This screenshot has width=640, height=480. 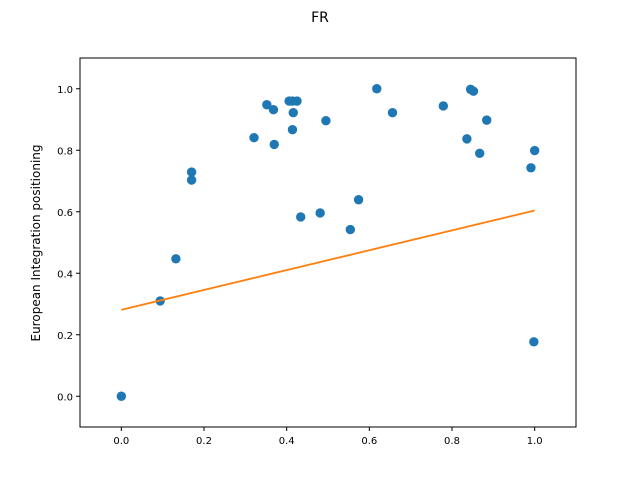 I want to click on x-tick-label: 1.0, so click(x=535, y=441).